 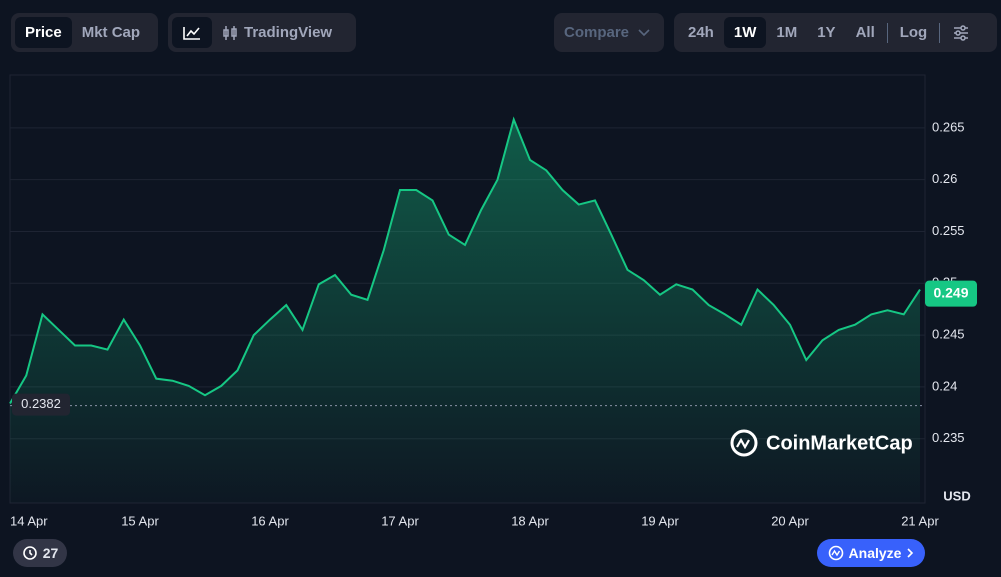 What do you see at coordinates (956, 495) in the screenshot?
I see `y-unit: USD` at bounding box center [956, 495].